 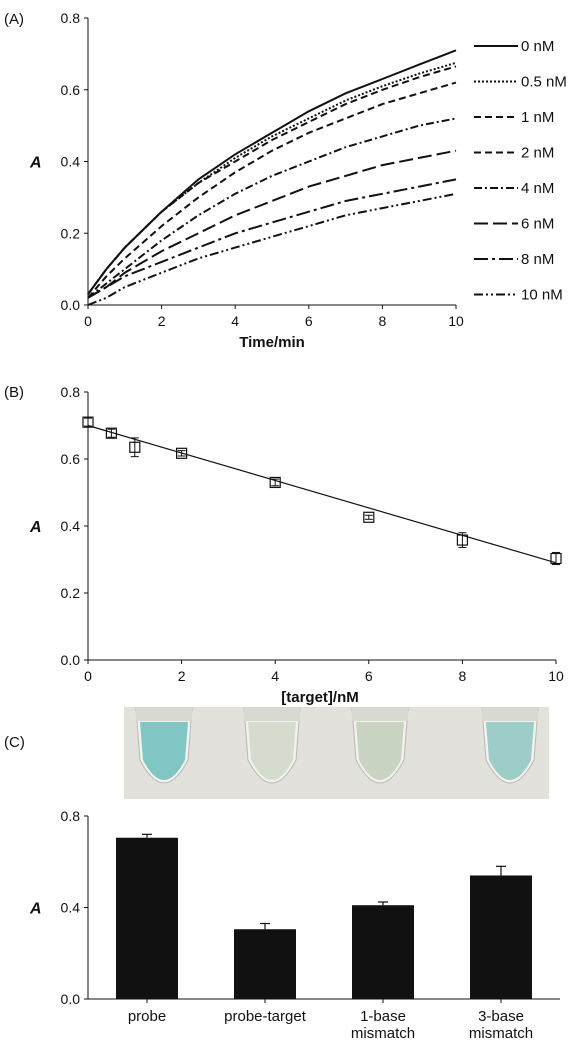 I want to click on panel-a-x-tick-label: 8, so click(x=383, y=321).